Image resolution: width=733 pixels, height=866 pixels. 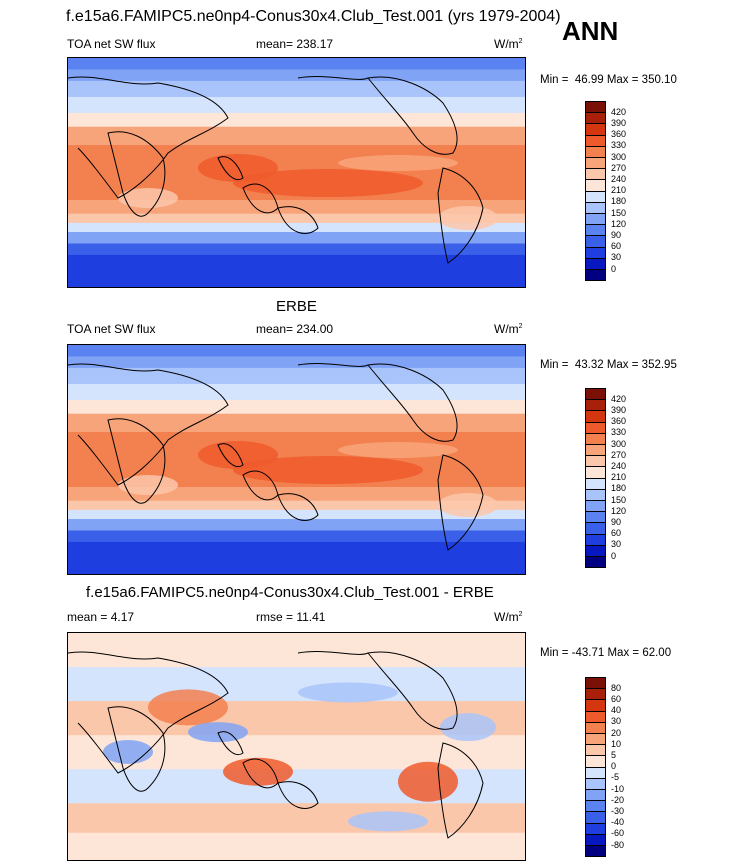 I want to click on panel3-units: W/m2, so click(x=508, y=617).